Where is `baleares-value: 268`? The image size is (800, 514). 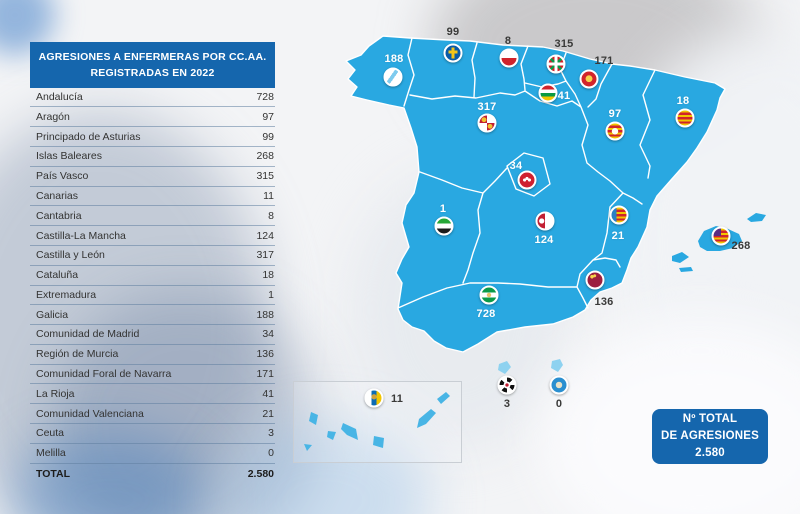
baleares-value: 268 is located at coordinates (741, 246).